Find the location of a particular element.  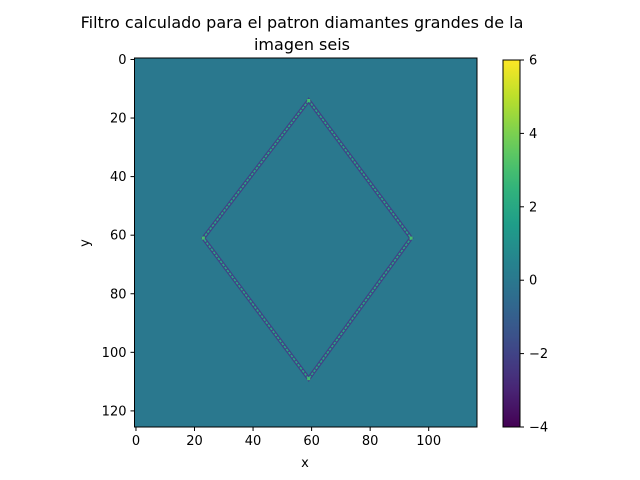

y-tick-label: 60 is located at coordinates (118, 236).